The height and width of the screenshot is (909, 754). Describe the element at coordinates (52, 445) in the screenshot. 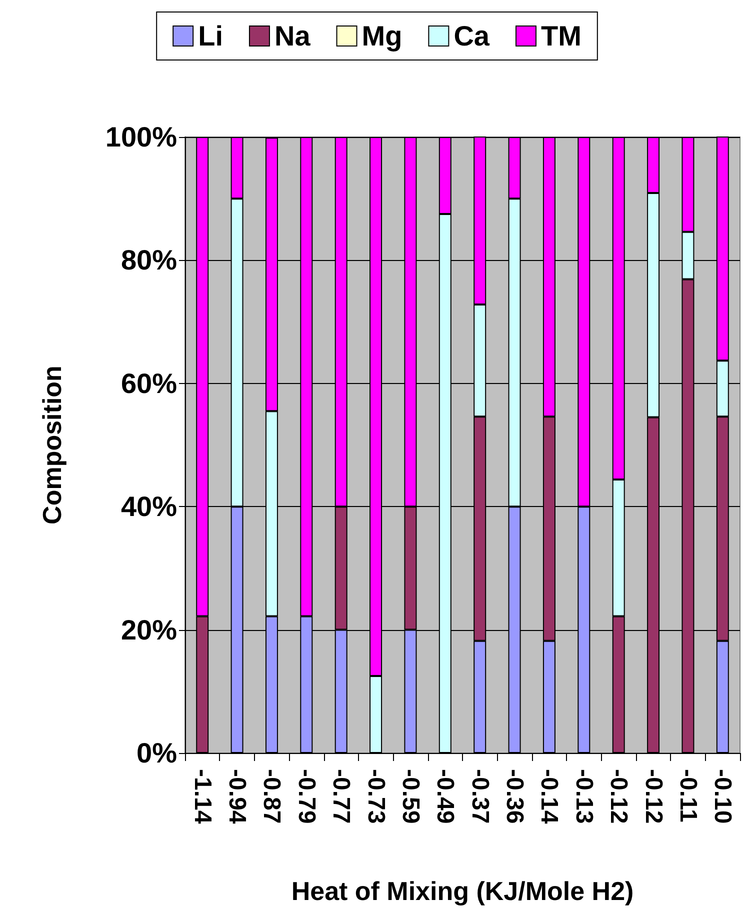

I see `y-axis-title: Composition` at that location.